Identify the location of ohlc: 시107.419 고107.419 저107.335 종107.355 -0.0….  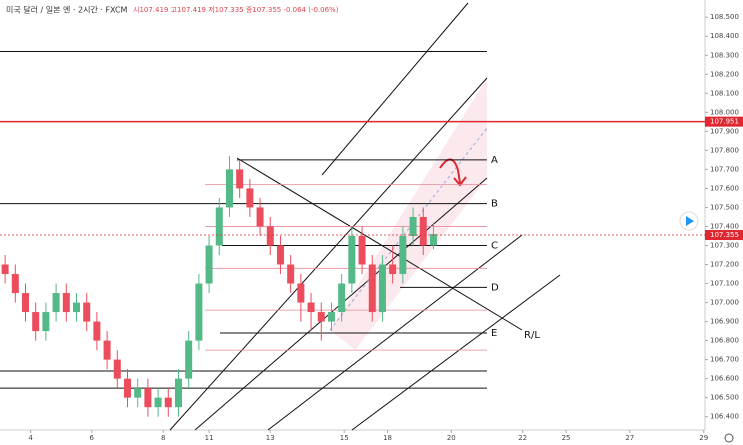
(236, 9).